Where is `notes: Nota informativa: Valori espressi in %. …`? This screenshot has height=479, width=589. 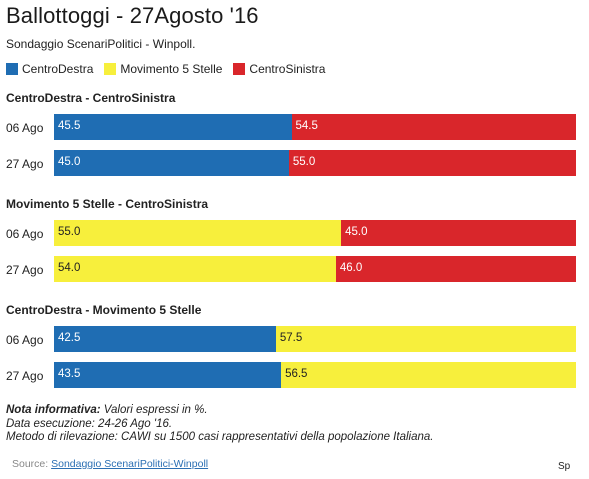
notes: Nota informativa: Valori espressi in %. … is located at coordinates (219, 424).